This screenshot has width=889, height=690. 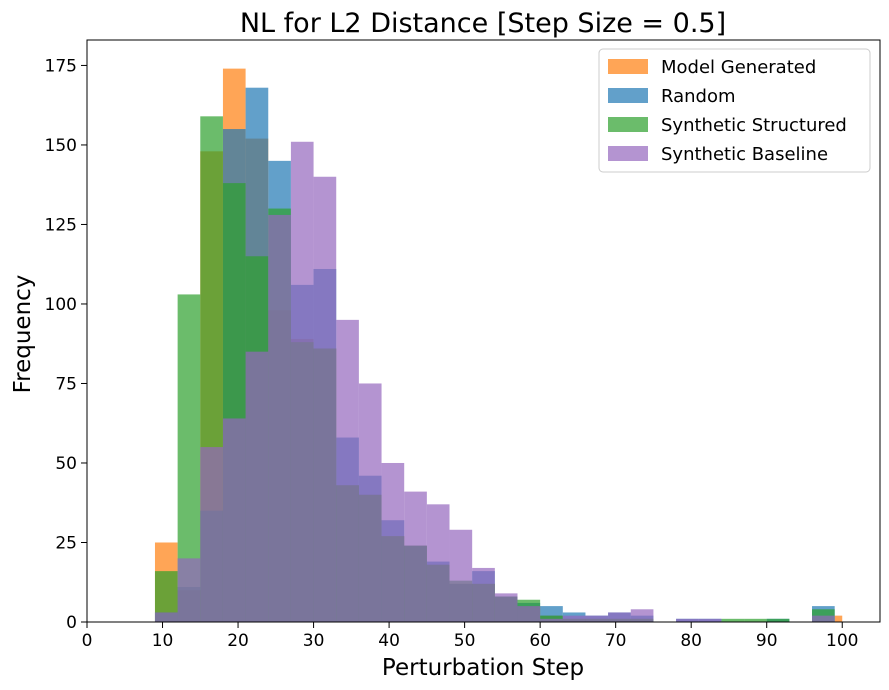 What do you see at coordinates (66, 464) in the screenshot?
I see `y-tick-label-50: 50` at bounding box center [66, 464].